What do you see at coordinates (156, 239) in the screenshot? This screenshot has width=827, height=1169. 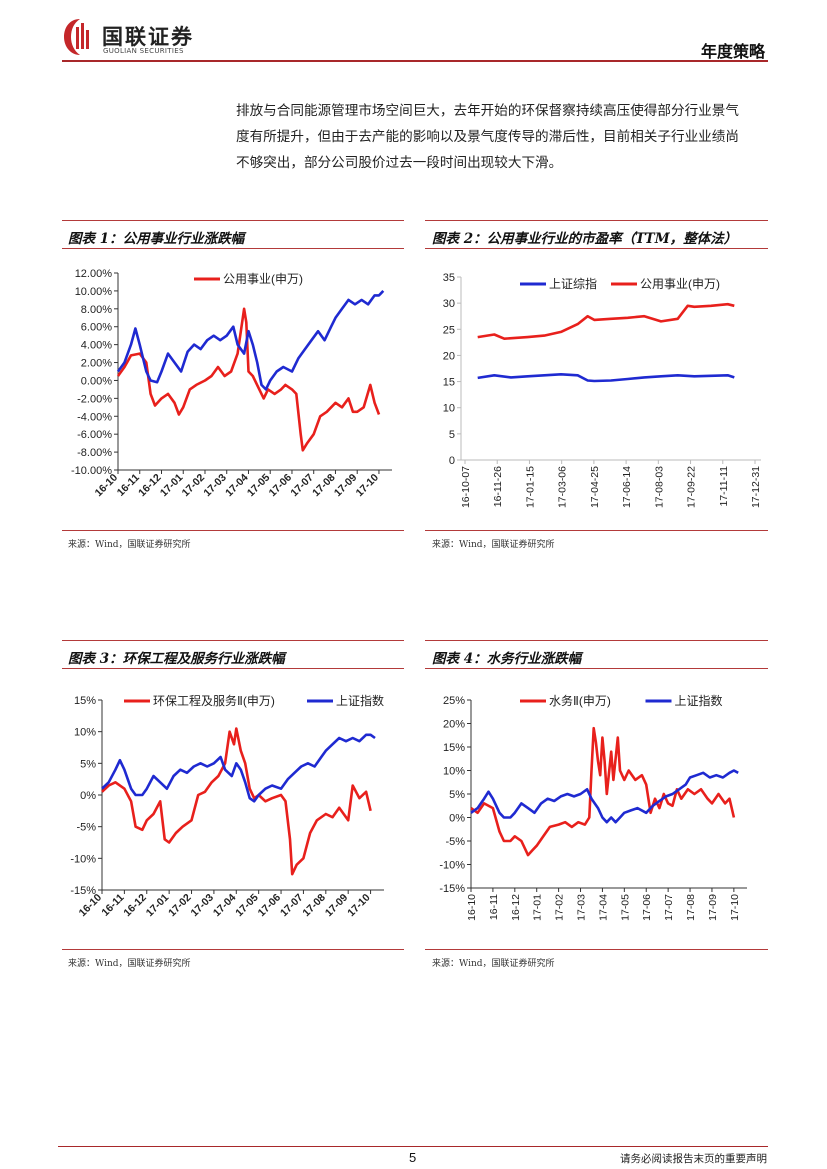 I see `figure-1-title: 图表 1：公用事业行业涨跌幅` at bounding box center [156, 239].